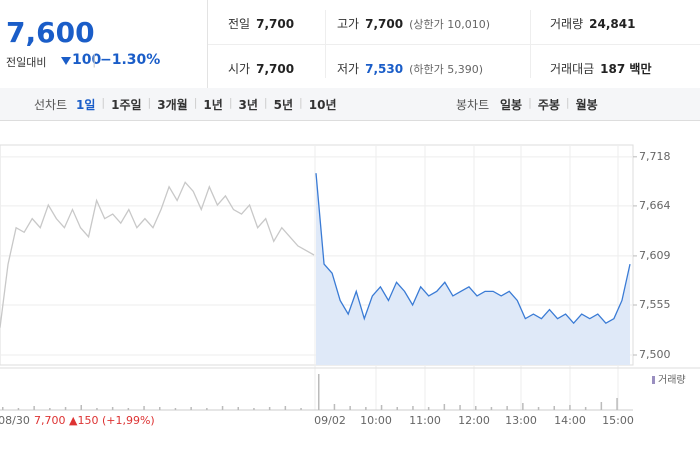  What do you see at coordinates (239, 69) in the screenshot?
I see `stat-label: 시가` at bounding box center [239, 69].